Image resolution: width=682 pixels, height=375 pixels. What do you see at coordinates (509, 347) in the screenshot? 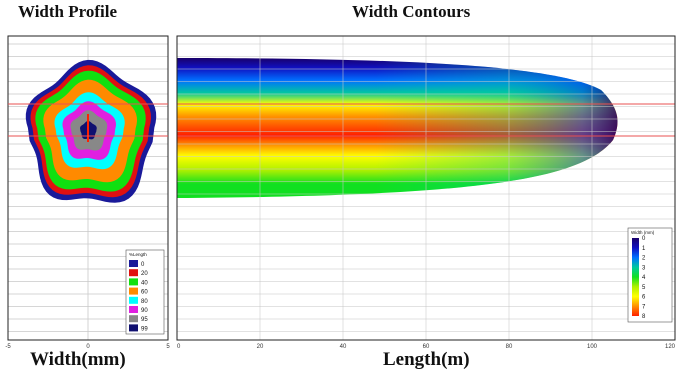
I see `contour-xtick-label: 80` at bounding box center [509, 347].